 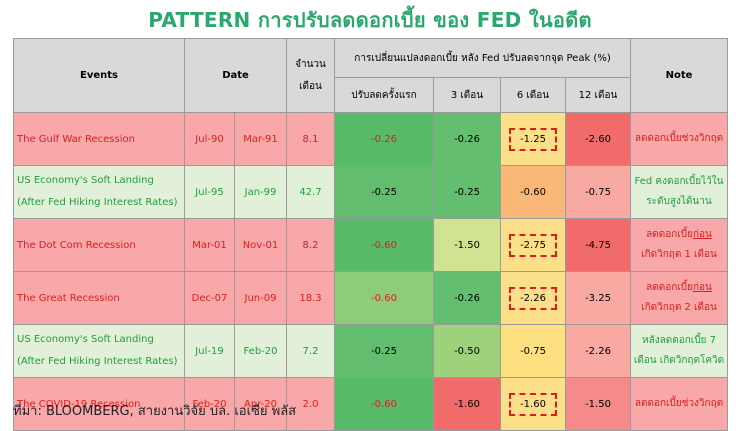 I want to click on start-date: Dec-07, so click(x=209, y=298).